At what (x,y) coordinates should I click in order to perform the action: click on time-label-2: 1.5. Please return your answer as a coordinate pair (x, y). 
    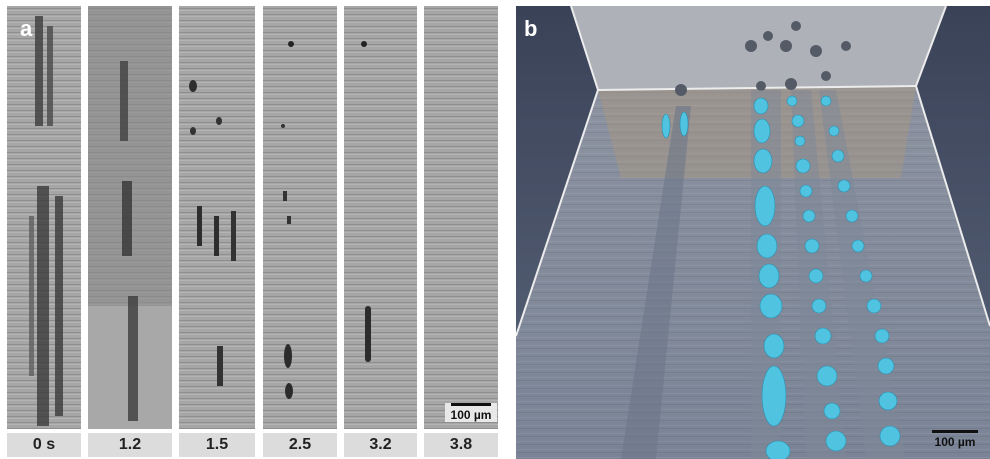
    Looking at the image, I should click on (217, 445).